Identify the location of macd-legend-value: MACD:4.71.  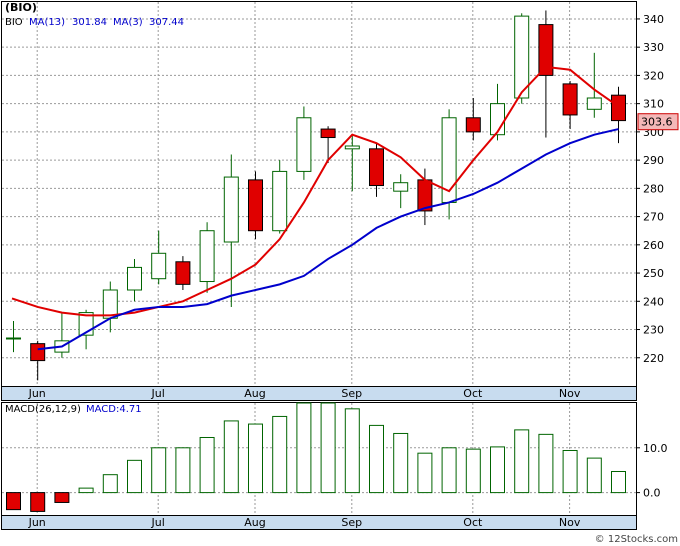
(114, 409).